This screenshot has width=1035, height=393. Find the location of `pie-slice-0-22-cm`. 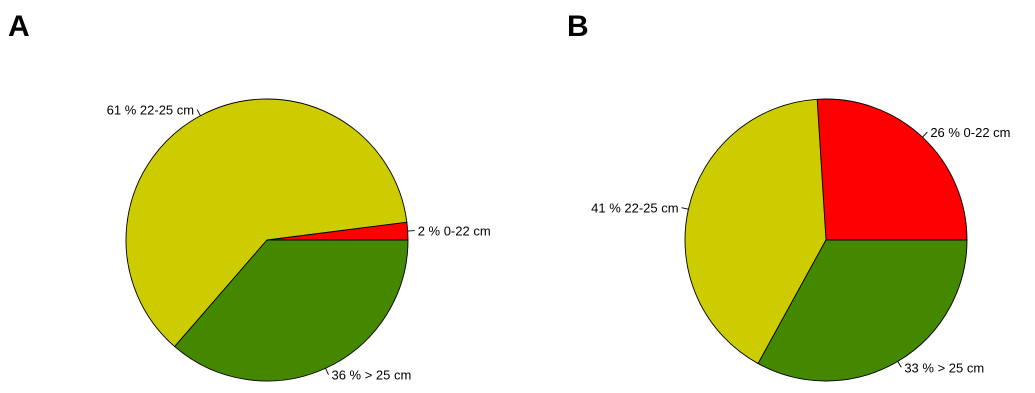

pie-slice-0-22-cm is located at coordinates (892, 169).